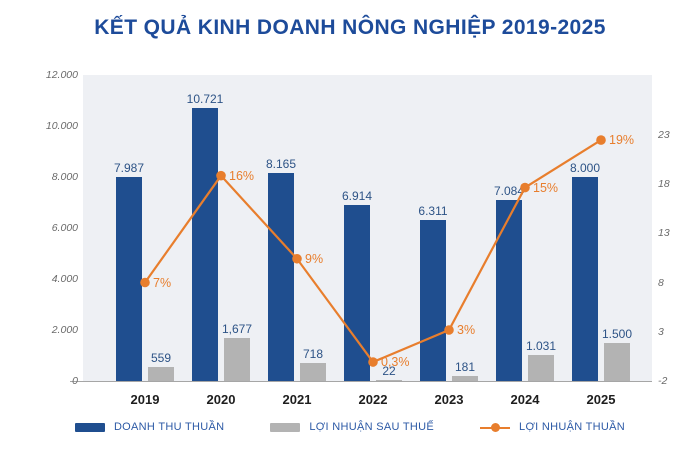 This screenshot has width=700, height=470. Describe the element at coordinates (617, 333) in the screenshot. I see `profit-value-label: 1.500` at that location.